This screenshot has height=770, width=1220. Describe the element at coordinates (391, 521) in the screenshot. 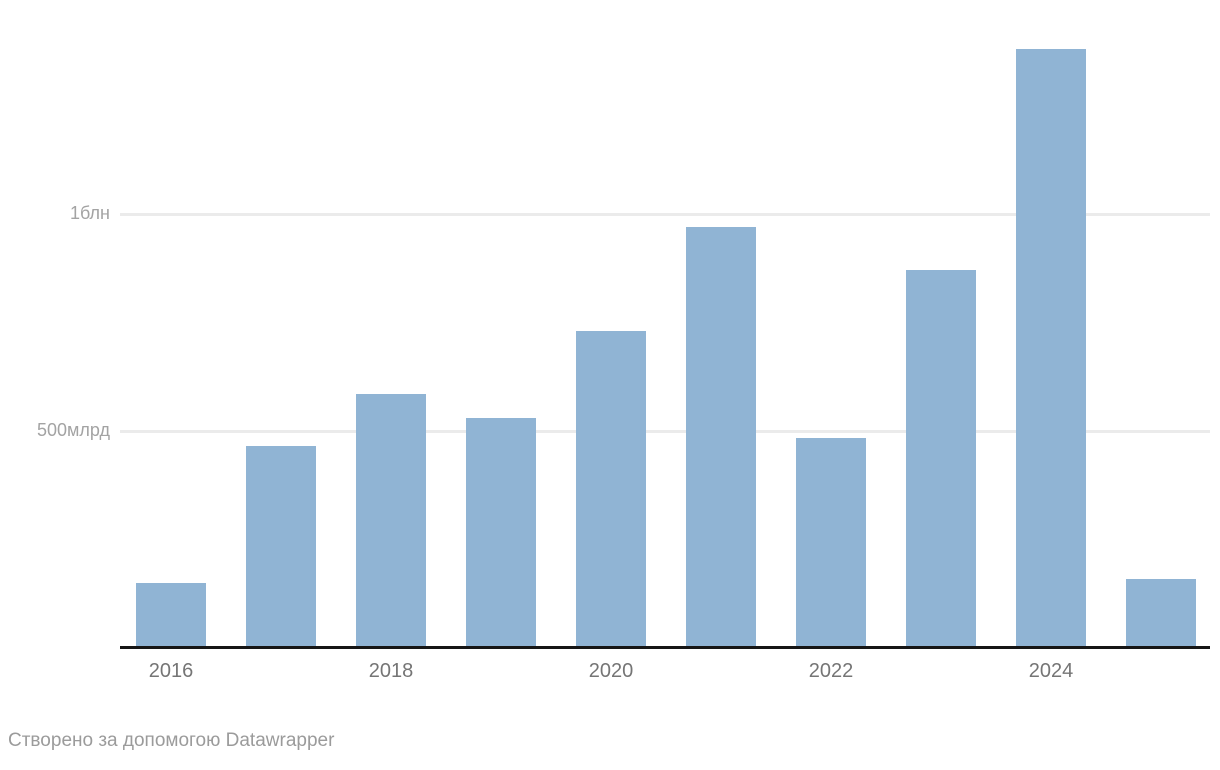

I see `bar-2018` at that location.